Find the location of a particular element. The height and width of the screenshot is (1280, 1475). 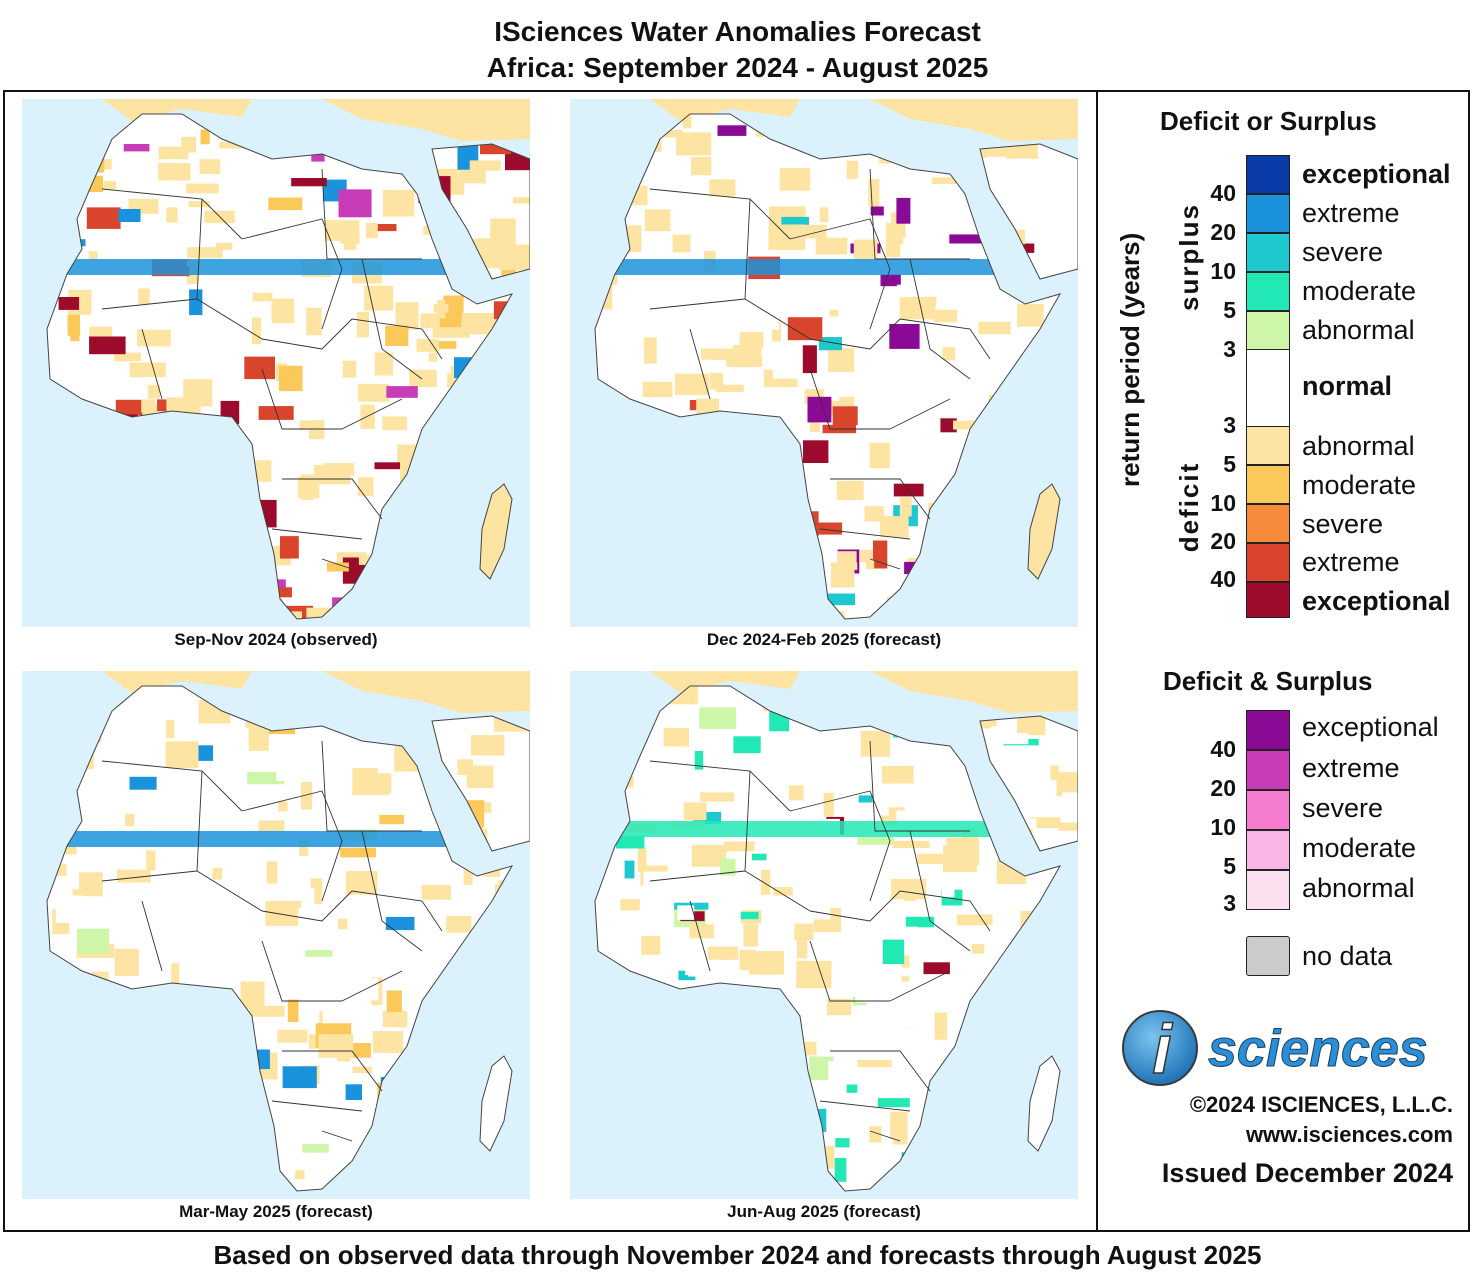

legend-number: 10 is located at coordinates (1223, 503).